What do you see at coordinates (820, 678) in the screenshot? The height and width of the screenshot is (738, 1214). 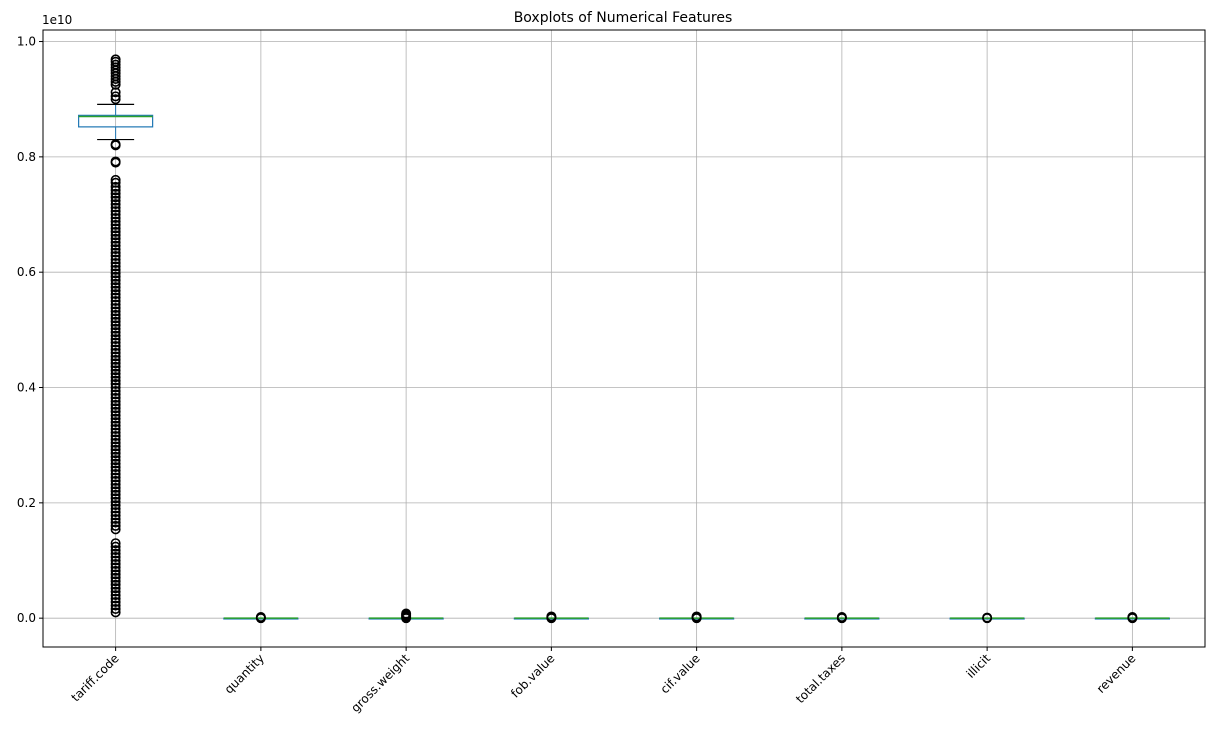 I see `x-tick-label: total.taxes` at bounding box center [820, 678].